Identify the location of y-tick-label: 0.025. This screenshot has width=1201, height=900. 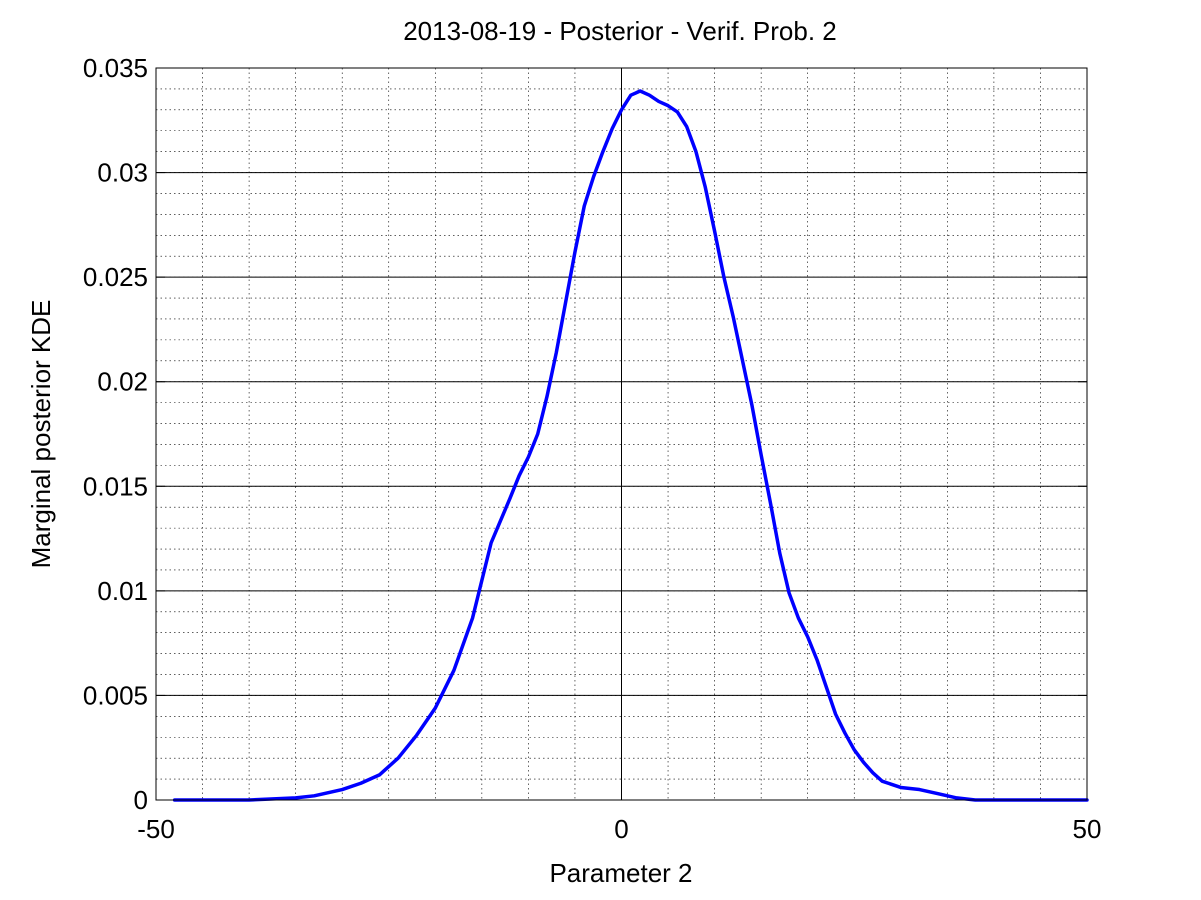
(115, 277).